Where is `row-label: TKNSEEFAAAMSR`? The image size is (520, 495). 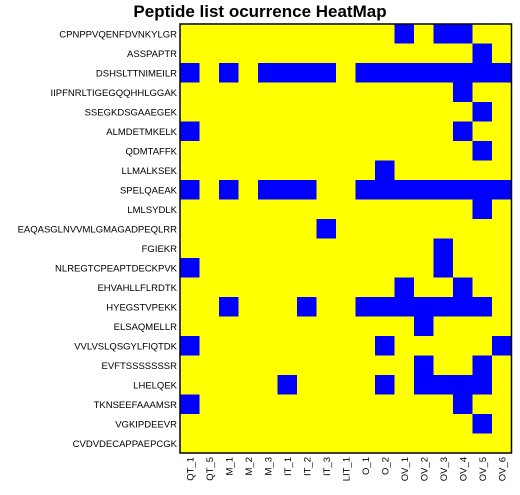
row-label: TKNSEEFAAAMSR is located at coordinates (136, 405).